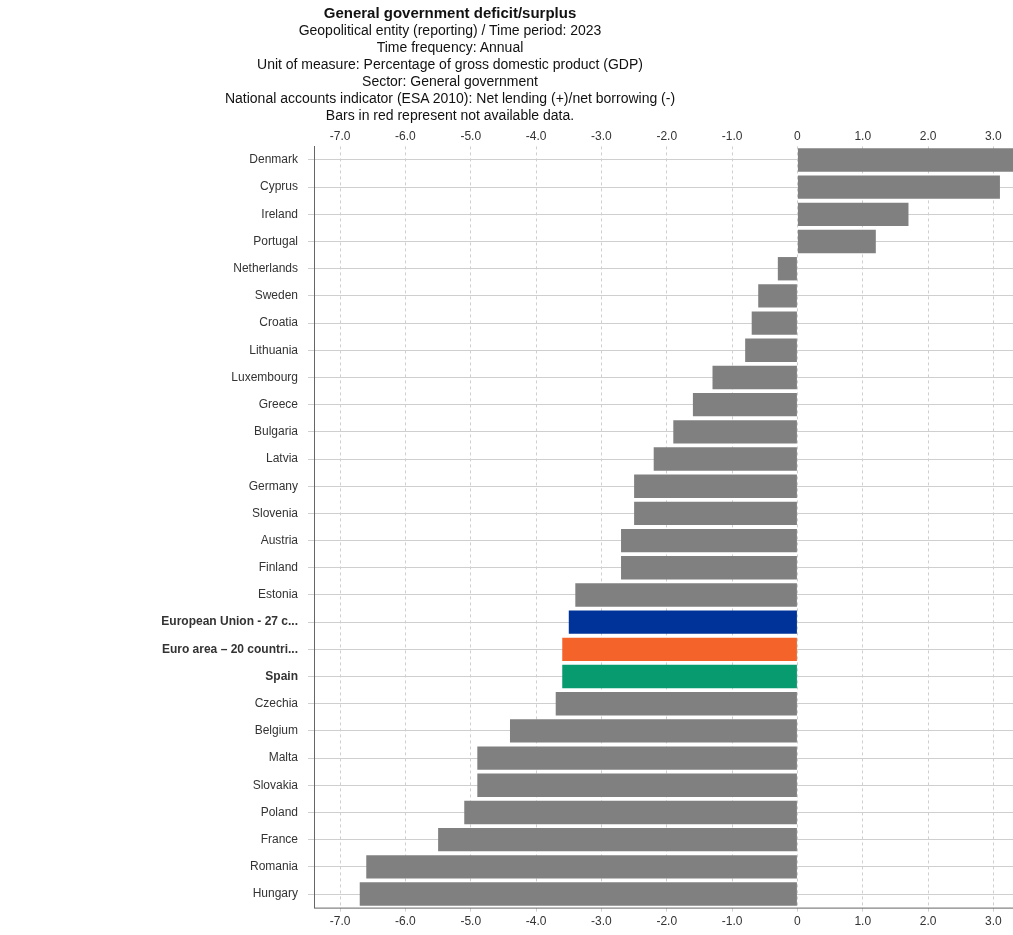 This screenshot has width=1013, height=935. Describe the element at coordinates (279, 811) in the screenshot. I see `y-tick-label: Poland` at that location.